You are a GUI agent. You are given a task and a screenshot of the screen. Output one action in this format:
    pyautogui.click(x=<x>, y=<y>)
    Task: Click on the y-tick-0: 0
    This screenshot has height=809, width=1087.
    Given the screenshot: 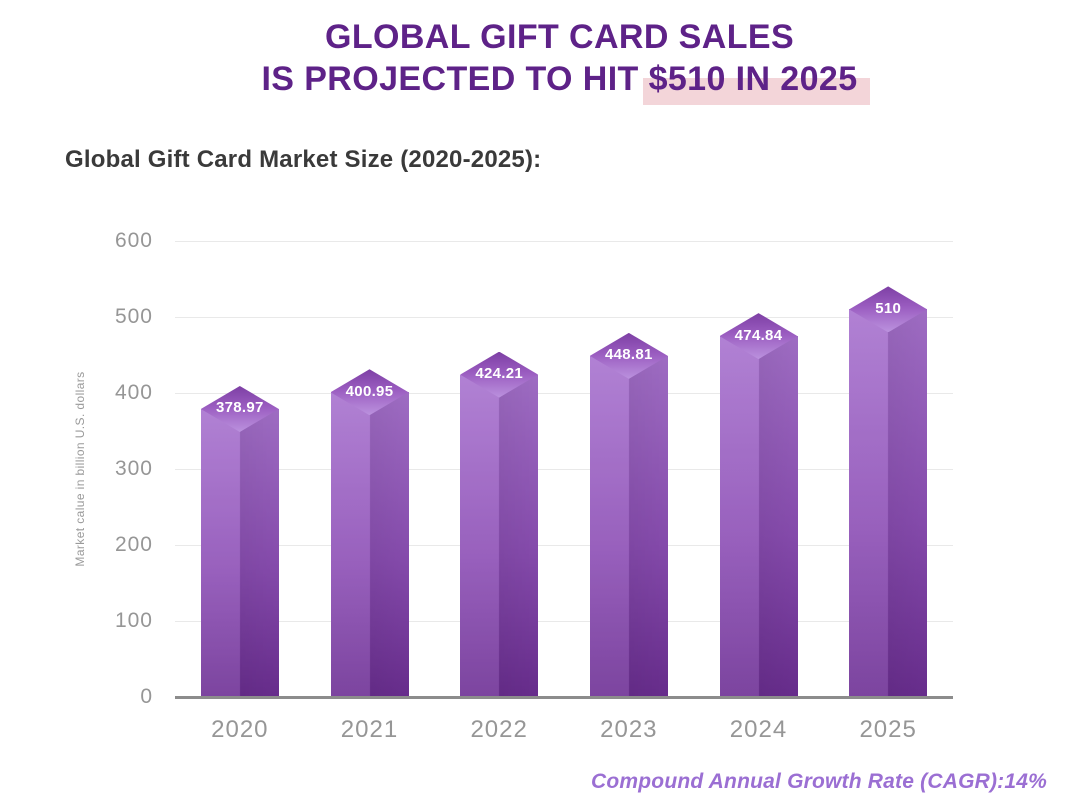 What is the action you would take?
    pyautogui.click(x=146, y=696)
    